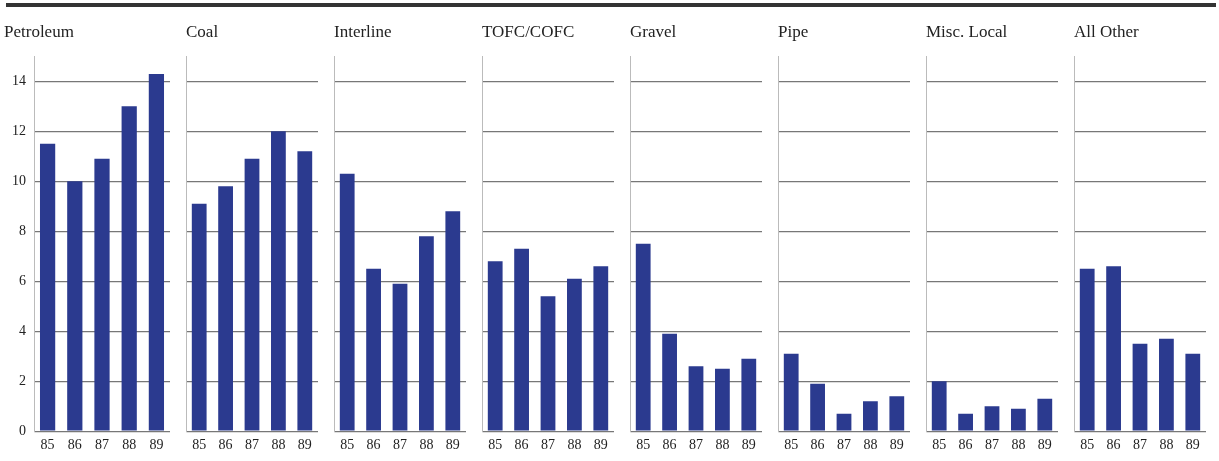  What do you see at coordinates (22, 330) in the screenshot?
I see `y-tick-label: 4` at bounding box center [22, 330].